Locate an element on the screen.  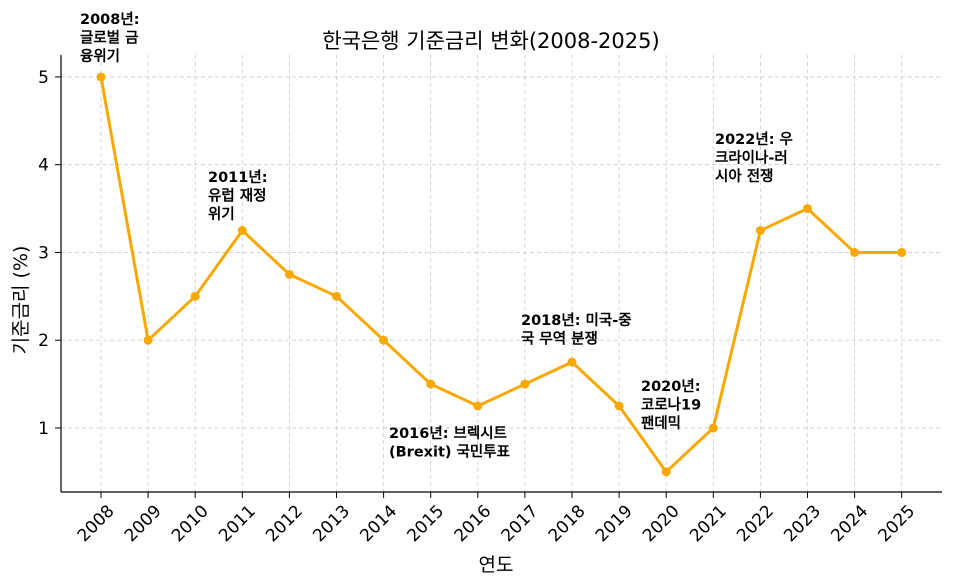
annotation-text: 코로나19 is located at coordinates (671, 405).